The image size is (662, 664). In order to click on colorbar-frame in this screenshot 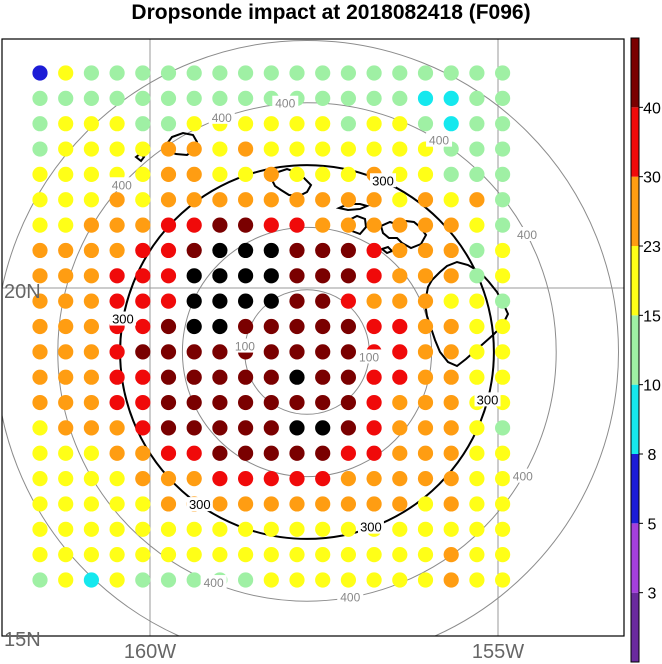, I will do `click(635, 350)`.